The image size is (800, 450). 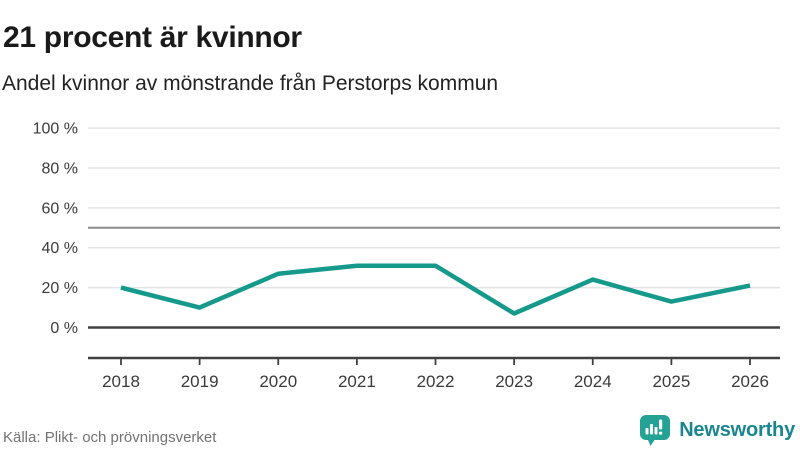 What do you see at coordinates (110, 437) in the screenshot?
I see `source-note: Källa: Plikt- och prövningsverket` at bounding box center [110, 437].